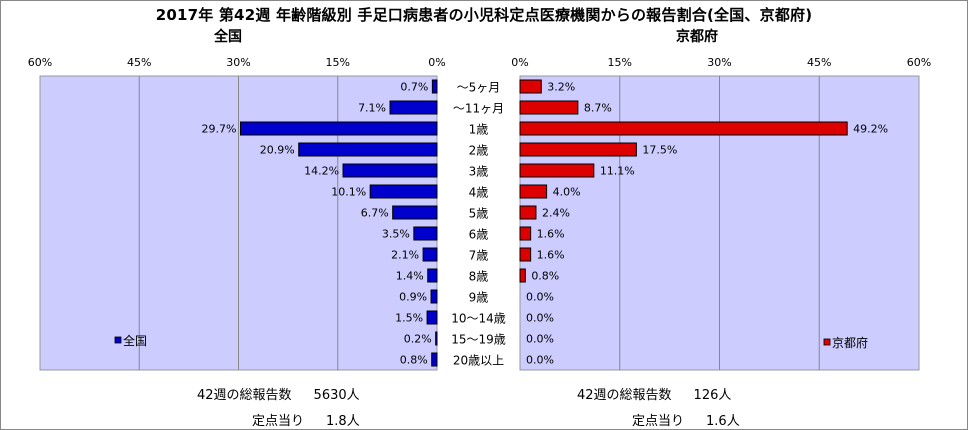 This screenshot has width=968, height=430. I want to click on data-label-kyoto: 8.7%, so click(598, 108).